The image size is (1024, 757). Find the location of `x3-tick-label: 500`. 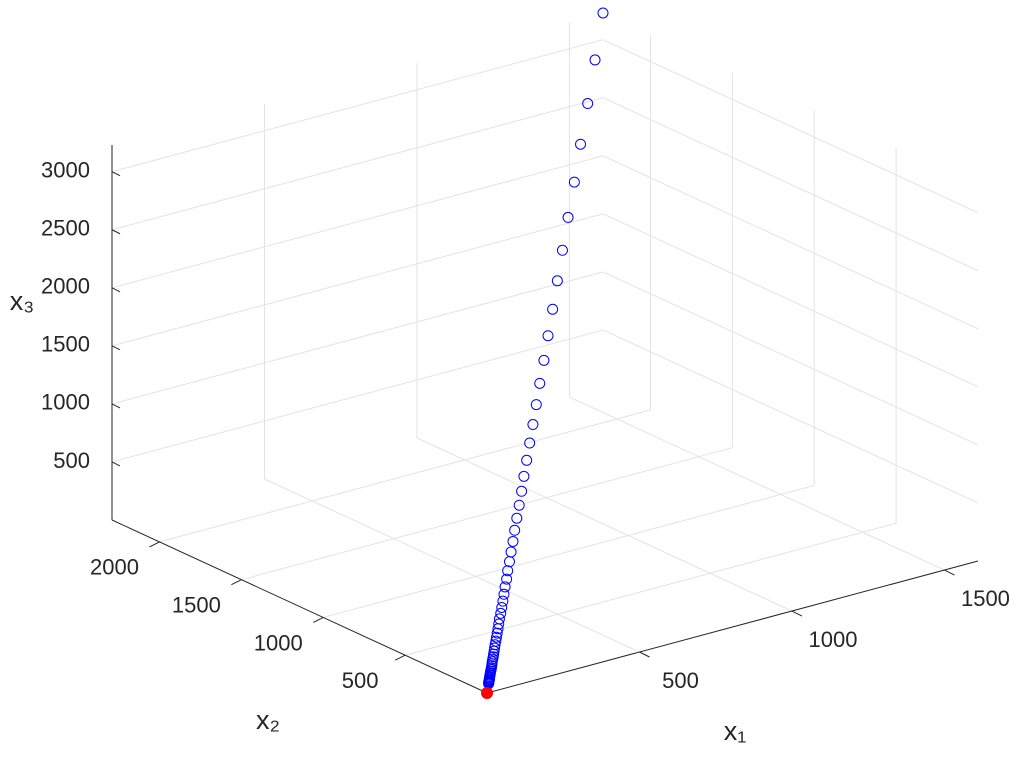

x3-tick-label: 500 is located at coordinates (71, 460).